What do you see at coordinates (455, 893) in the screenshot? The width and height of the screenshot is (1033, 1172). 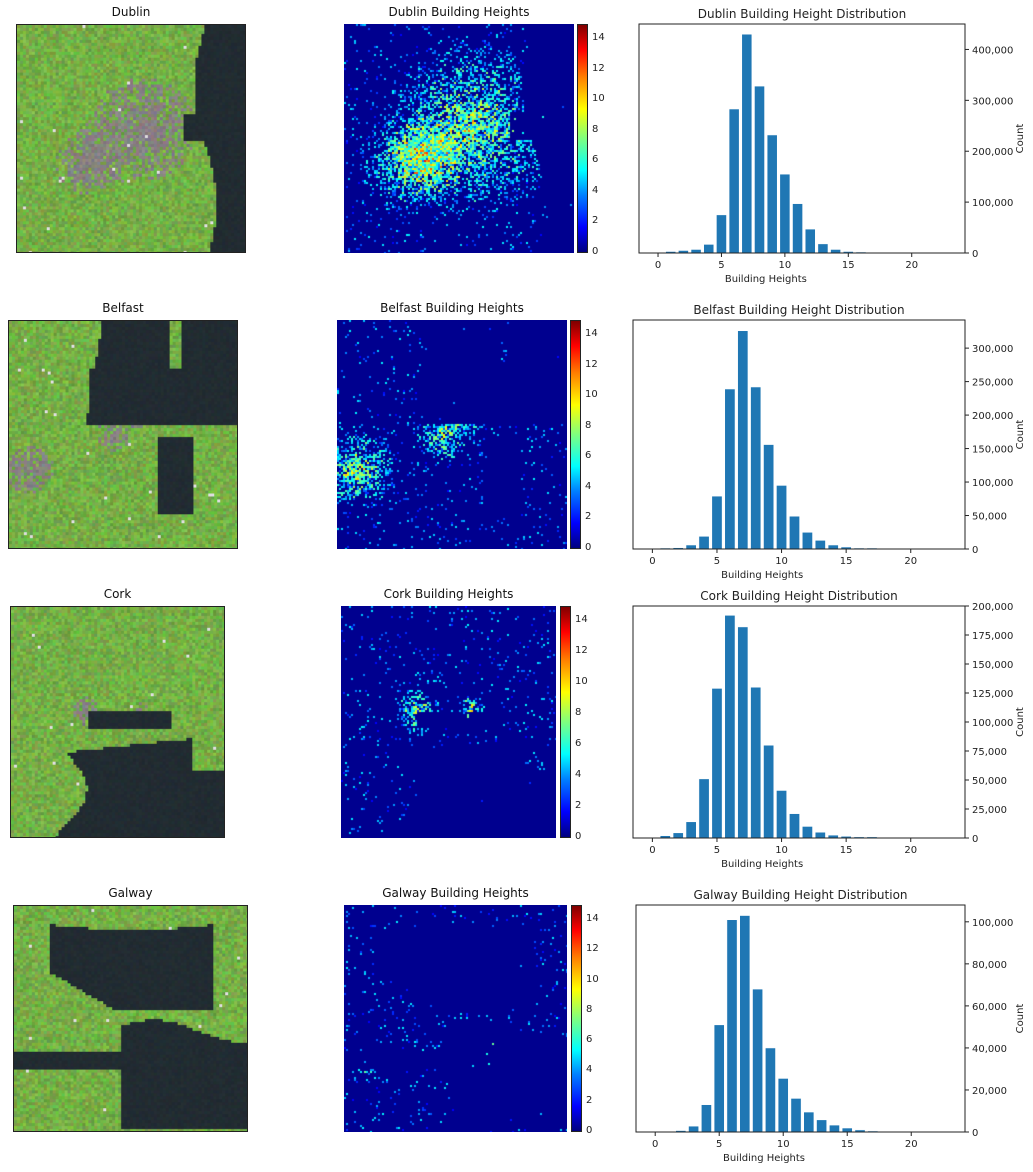 I see `heights-map-title: Galway Building Heights` at bounding box center [455, 893].